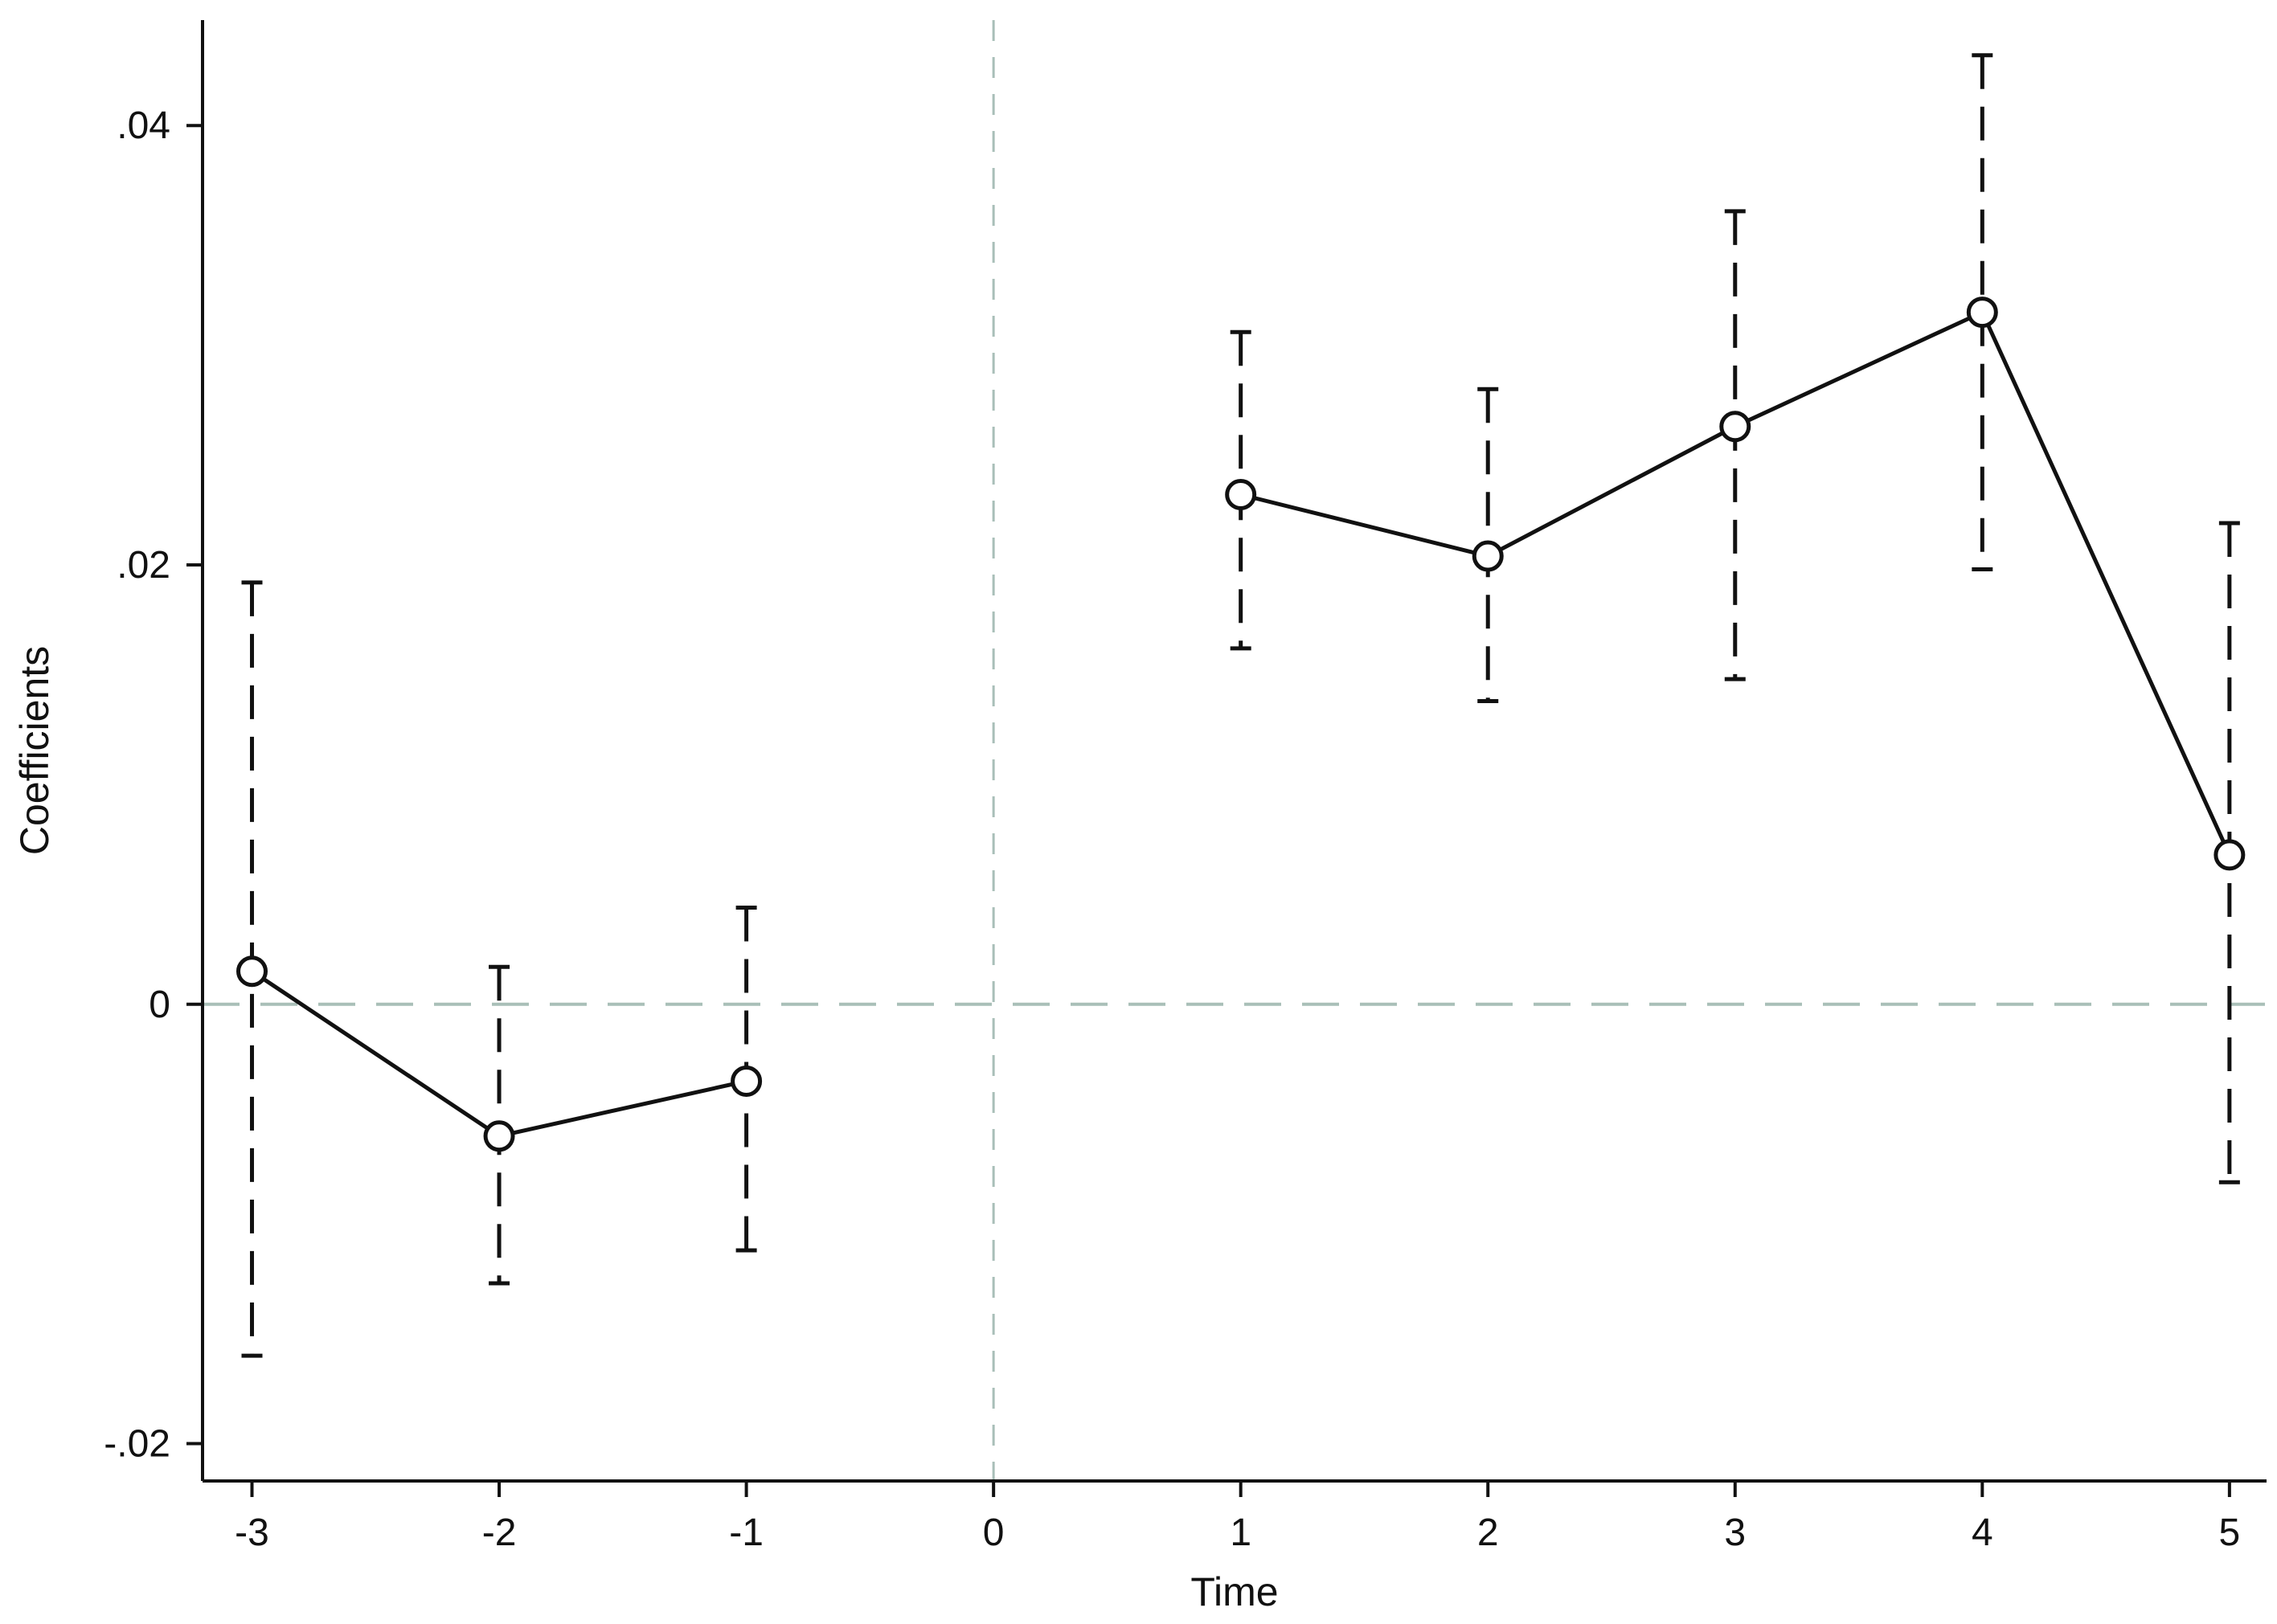 The image size is (2277, 1624). What do you see at coordinates (1234, 1592) in the screenshot?
I see `x-axis-title: Time` at bounding box center [1234, 1592].